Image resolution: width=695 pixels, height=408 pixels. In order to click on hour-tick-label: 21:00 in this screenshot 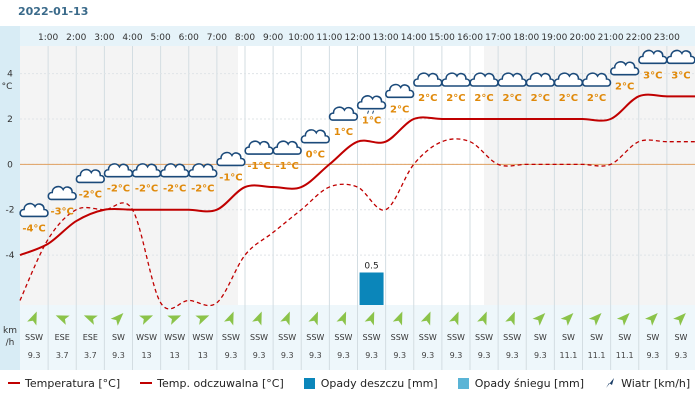, I will do `click(611, 38)`.